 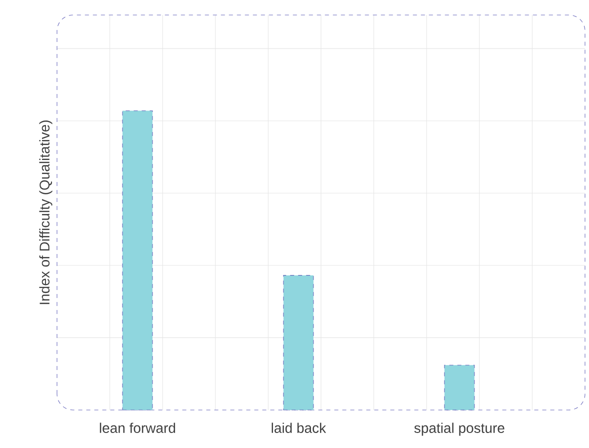 What do you see at coordinates (299, 427) in the screenshot?
I see `x-tick-label: laid back` at bounding box center [299, 427].